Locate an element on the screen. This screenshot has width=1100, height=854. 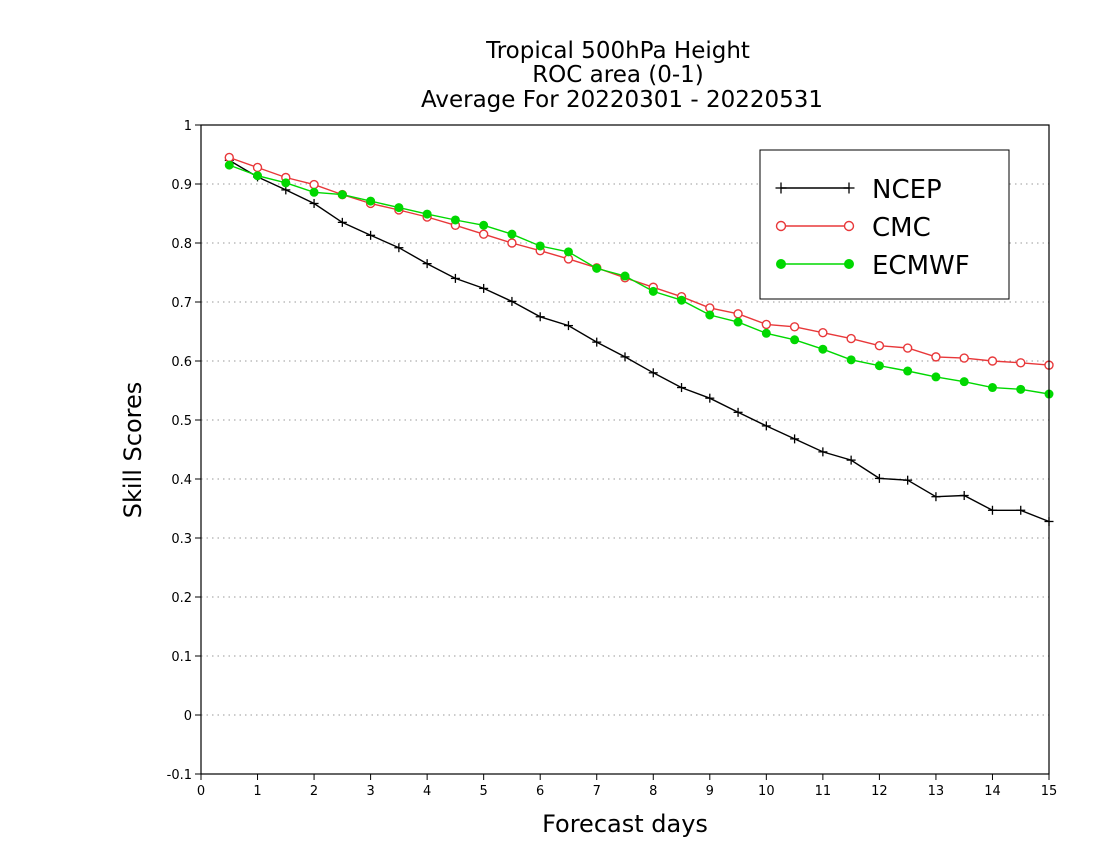
x-tick-label: 11 is located at coordinates (823, 791).